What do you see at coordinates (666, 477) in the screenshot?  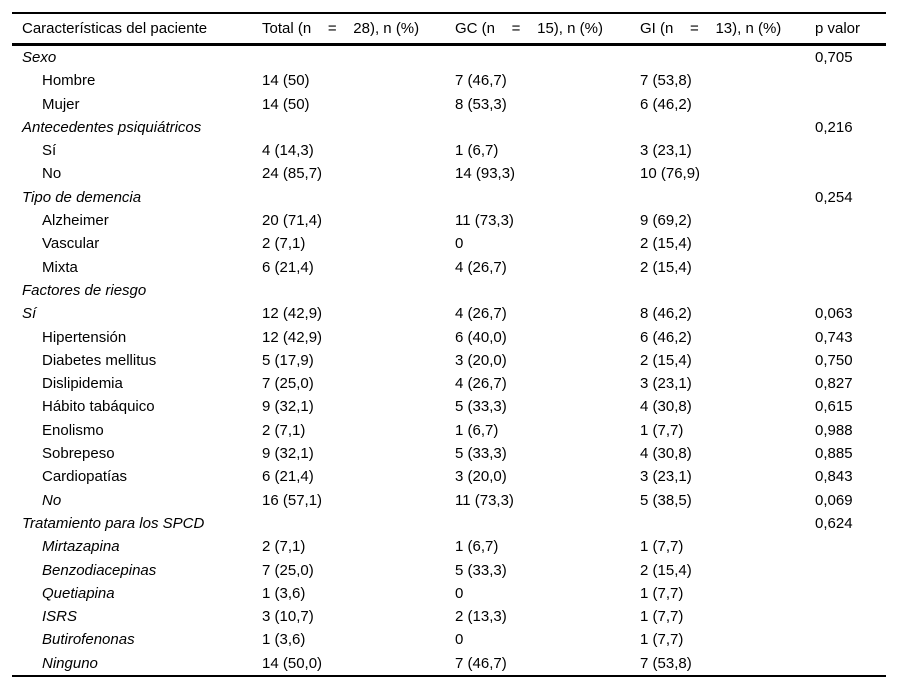 I see `gi-value: 3 (23,1)` at bounding box center [666, 477].